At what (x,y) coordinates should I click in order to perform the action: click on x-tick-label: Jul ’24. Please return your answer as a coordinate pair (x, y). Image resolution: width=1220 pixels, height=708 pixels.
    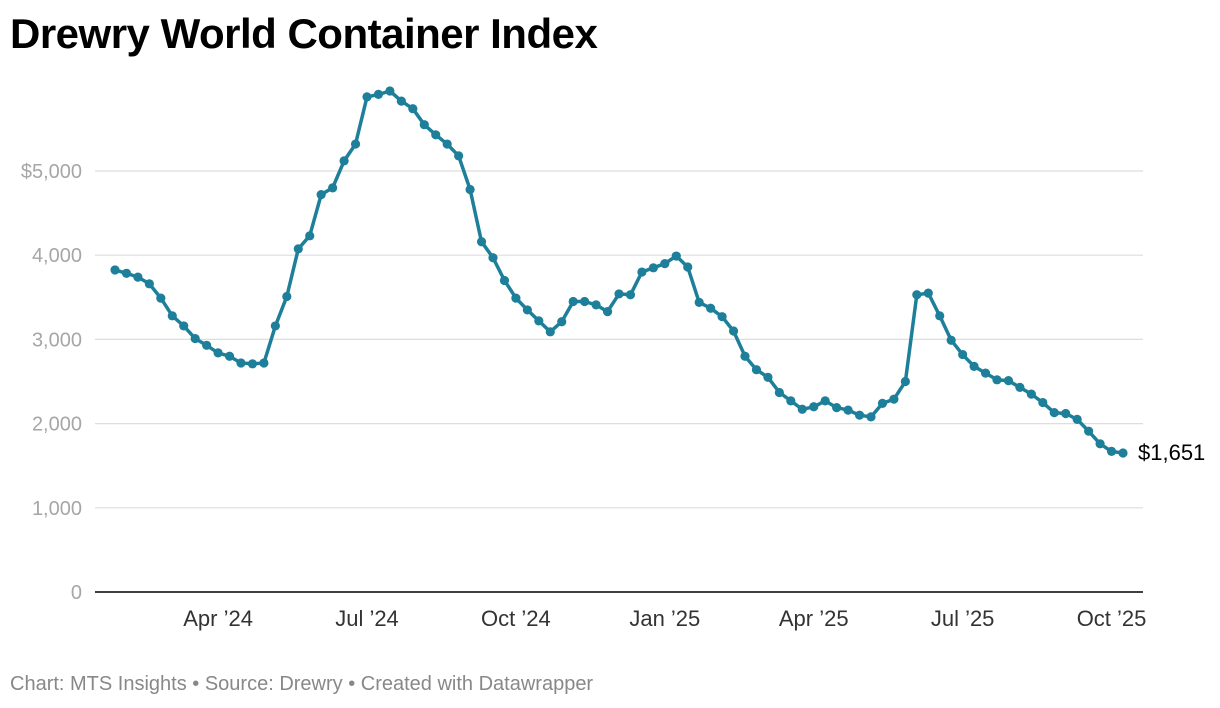
    Looking at the image, I should click on (367, 618).